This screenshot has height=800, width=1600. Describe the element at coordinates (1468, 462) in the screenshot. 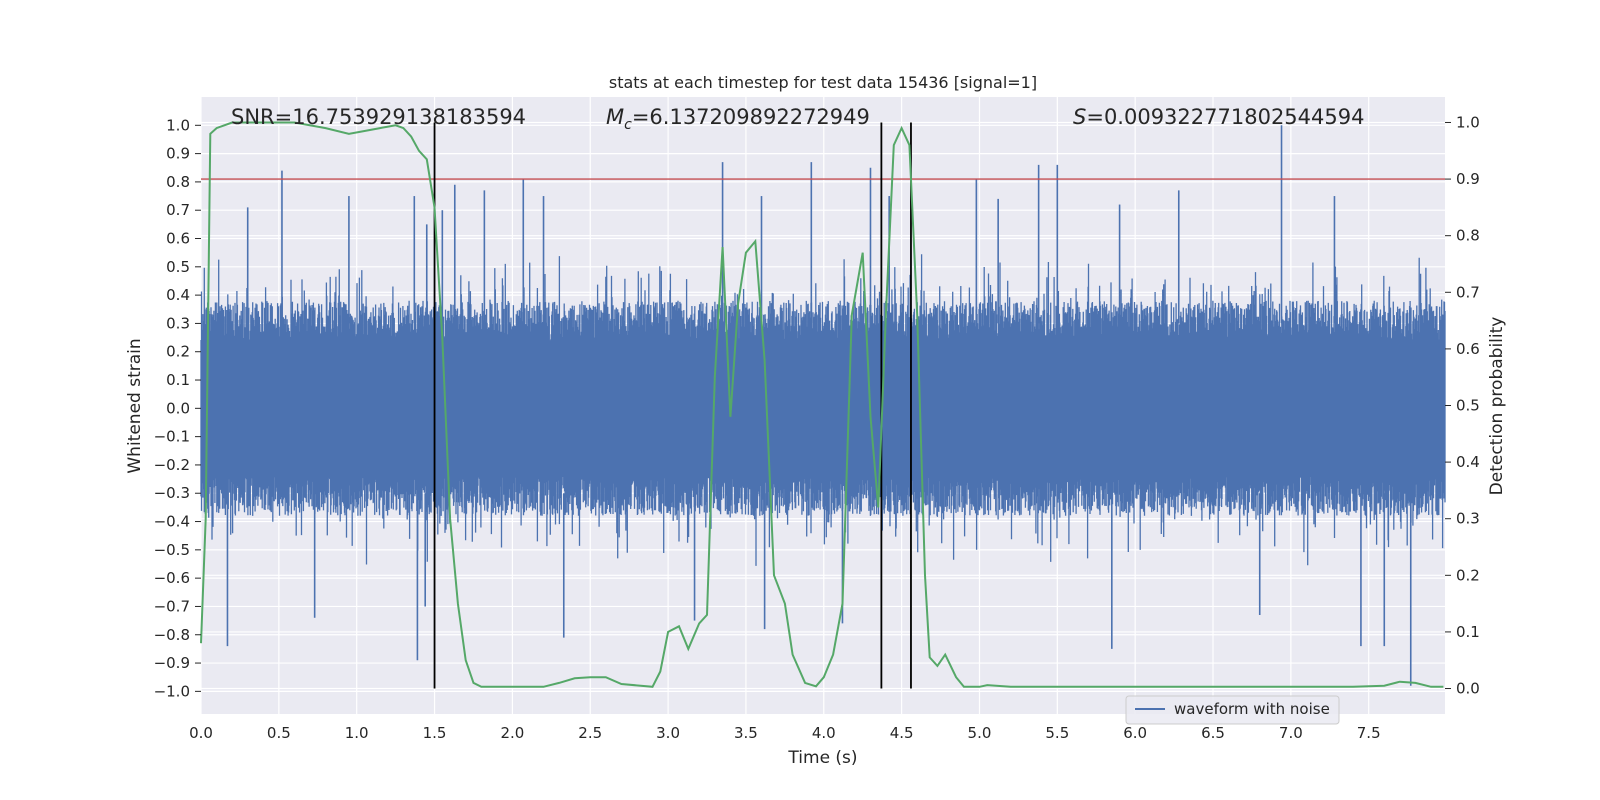

I see `y-right-tick-label: 0.4` at that location.